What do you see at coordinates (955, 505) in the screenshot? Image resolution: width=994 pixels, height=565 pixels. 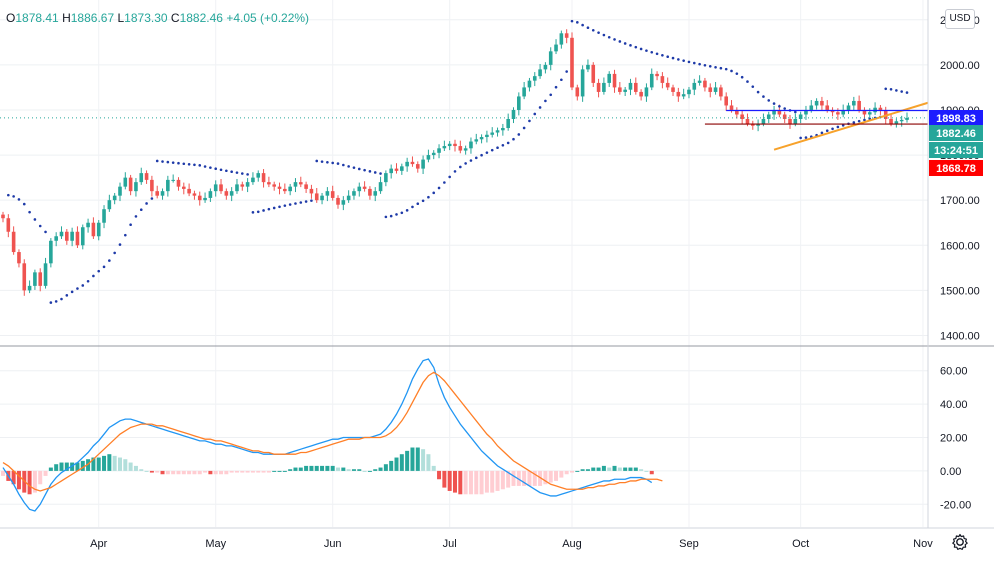 I see `macd-tick-label: -20.00` at bounding box center [955, 505].